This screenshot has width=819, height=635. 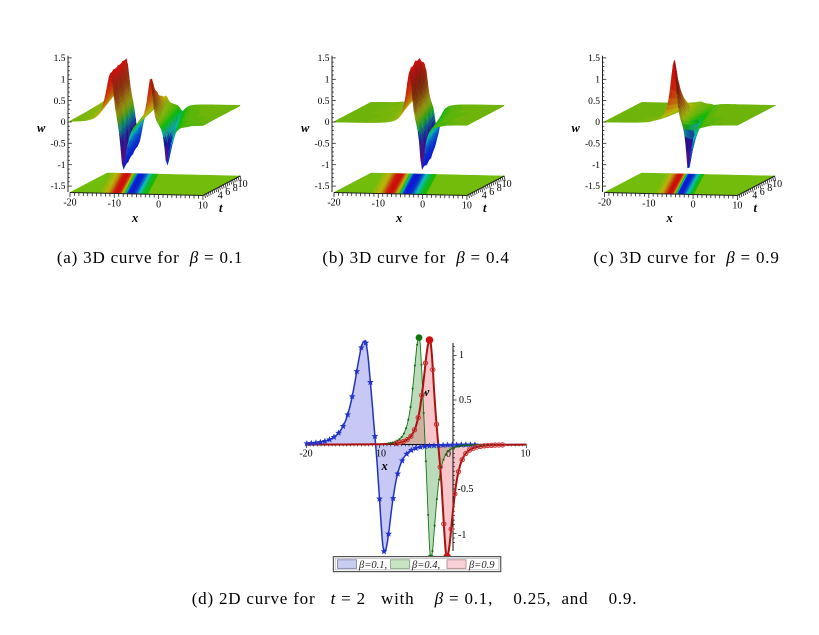 What do you see at coordinates (686, 257) in the screenshot?
I see `svg-text: (c) 3D curve for β = 0.9` at bounding box center [686, 257].